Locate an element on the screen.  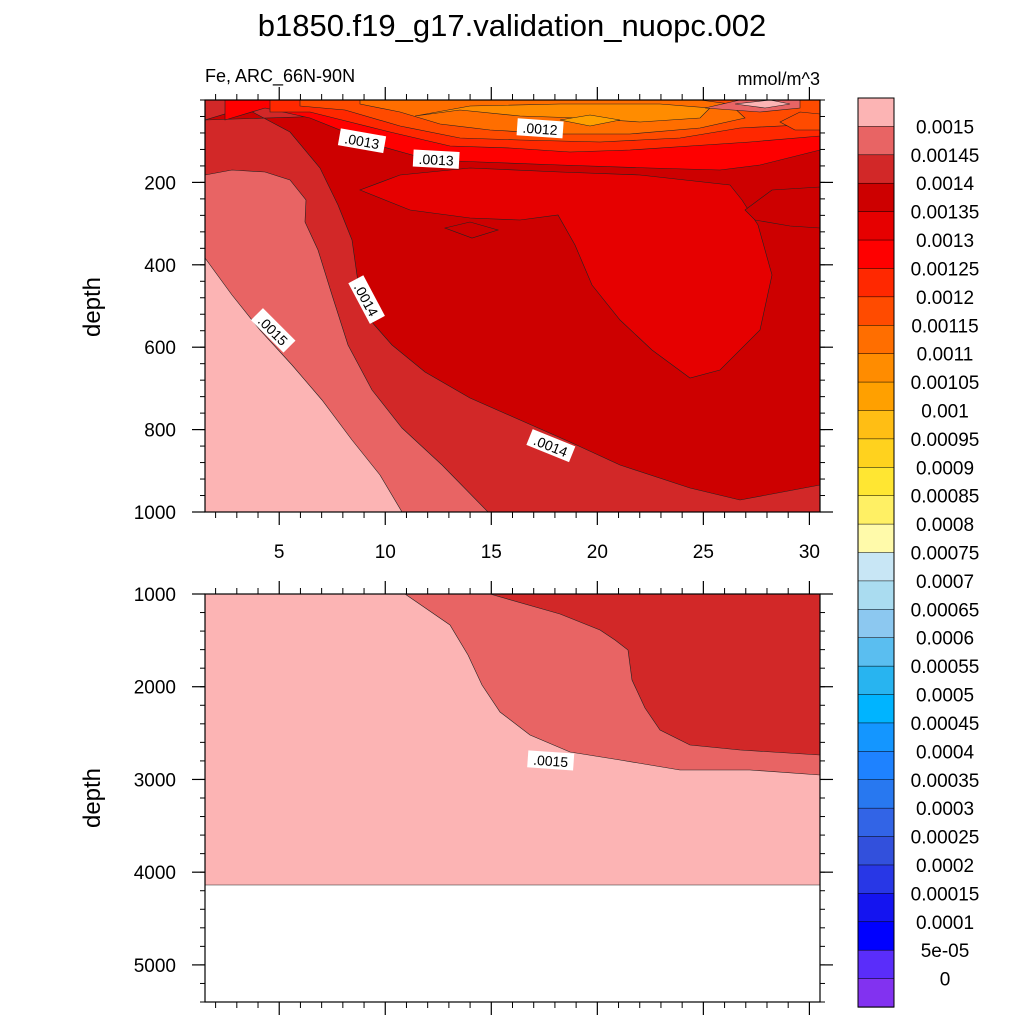
colorbar-label: 0.00115 is located at coordinates (944, 326).